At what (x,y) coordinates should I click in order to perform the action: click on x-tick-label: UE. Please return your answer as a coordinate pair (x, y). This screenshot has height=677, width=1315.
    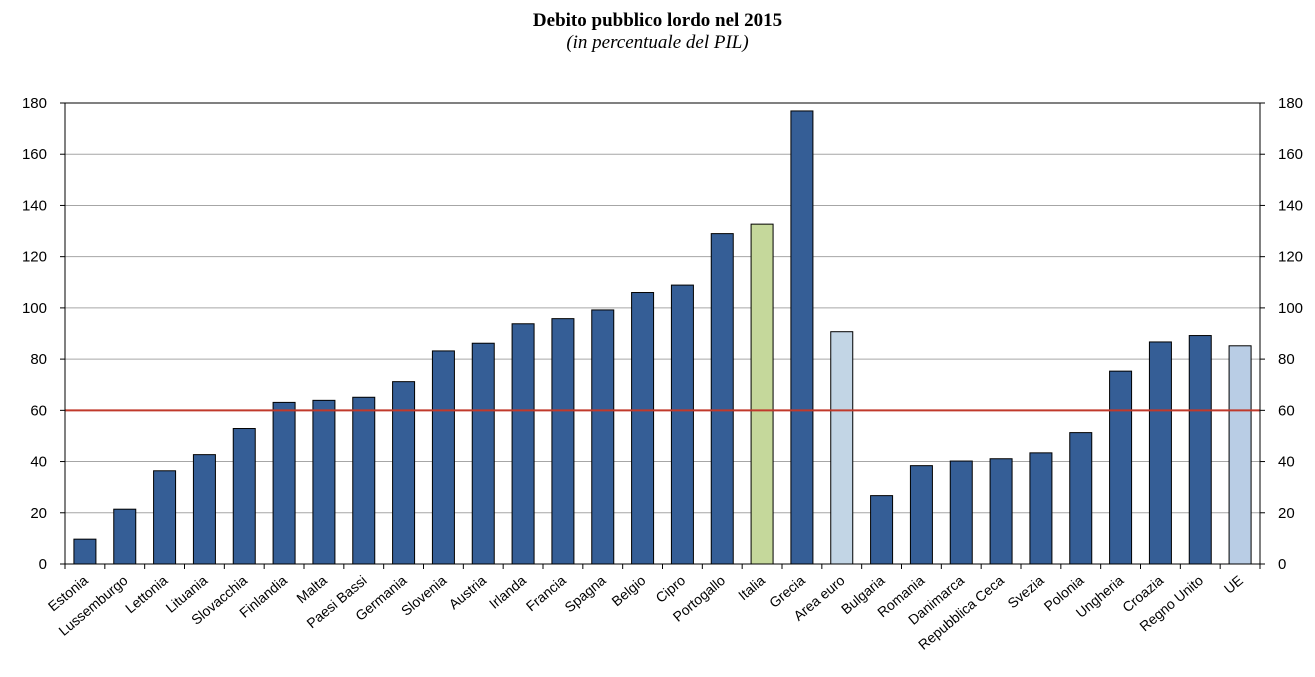
    Looking at the image, I should click on (1233, 584).